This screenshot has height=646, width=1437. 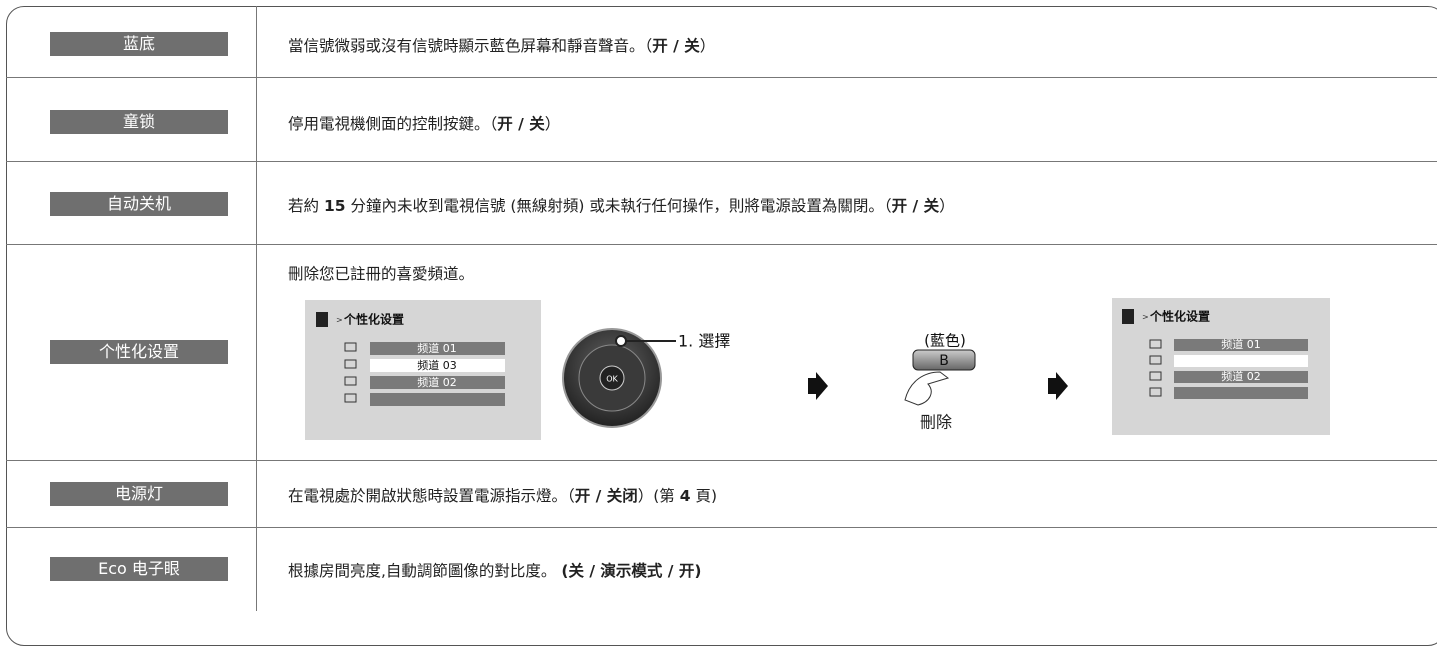 What do you see at coordinates (618, 206) in the screenshot?
I see `description-text: 分鐘內未收到電視信號 (無線射頻) 或未執行任何操作，則將電源設置為關閉。（` at bounding box center [618, 206].